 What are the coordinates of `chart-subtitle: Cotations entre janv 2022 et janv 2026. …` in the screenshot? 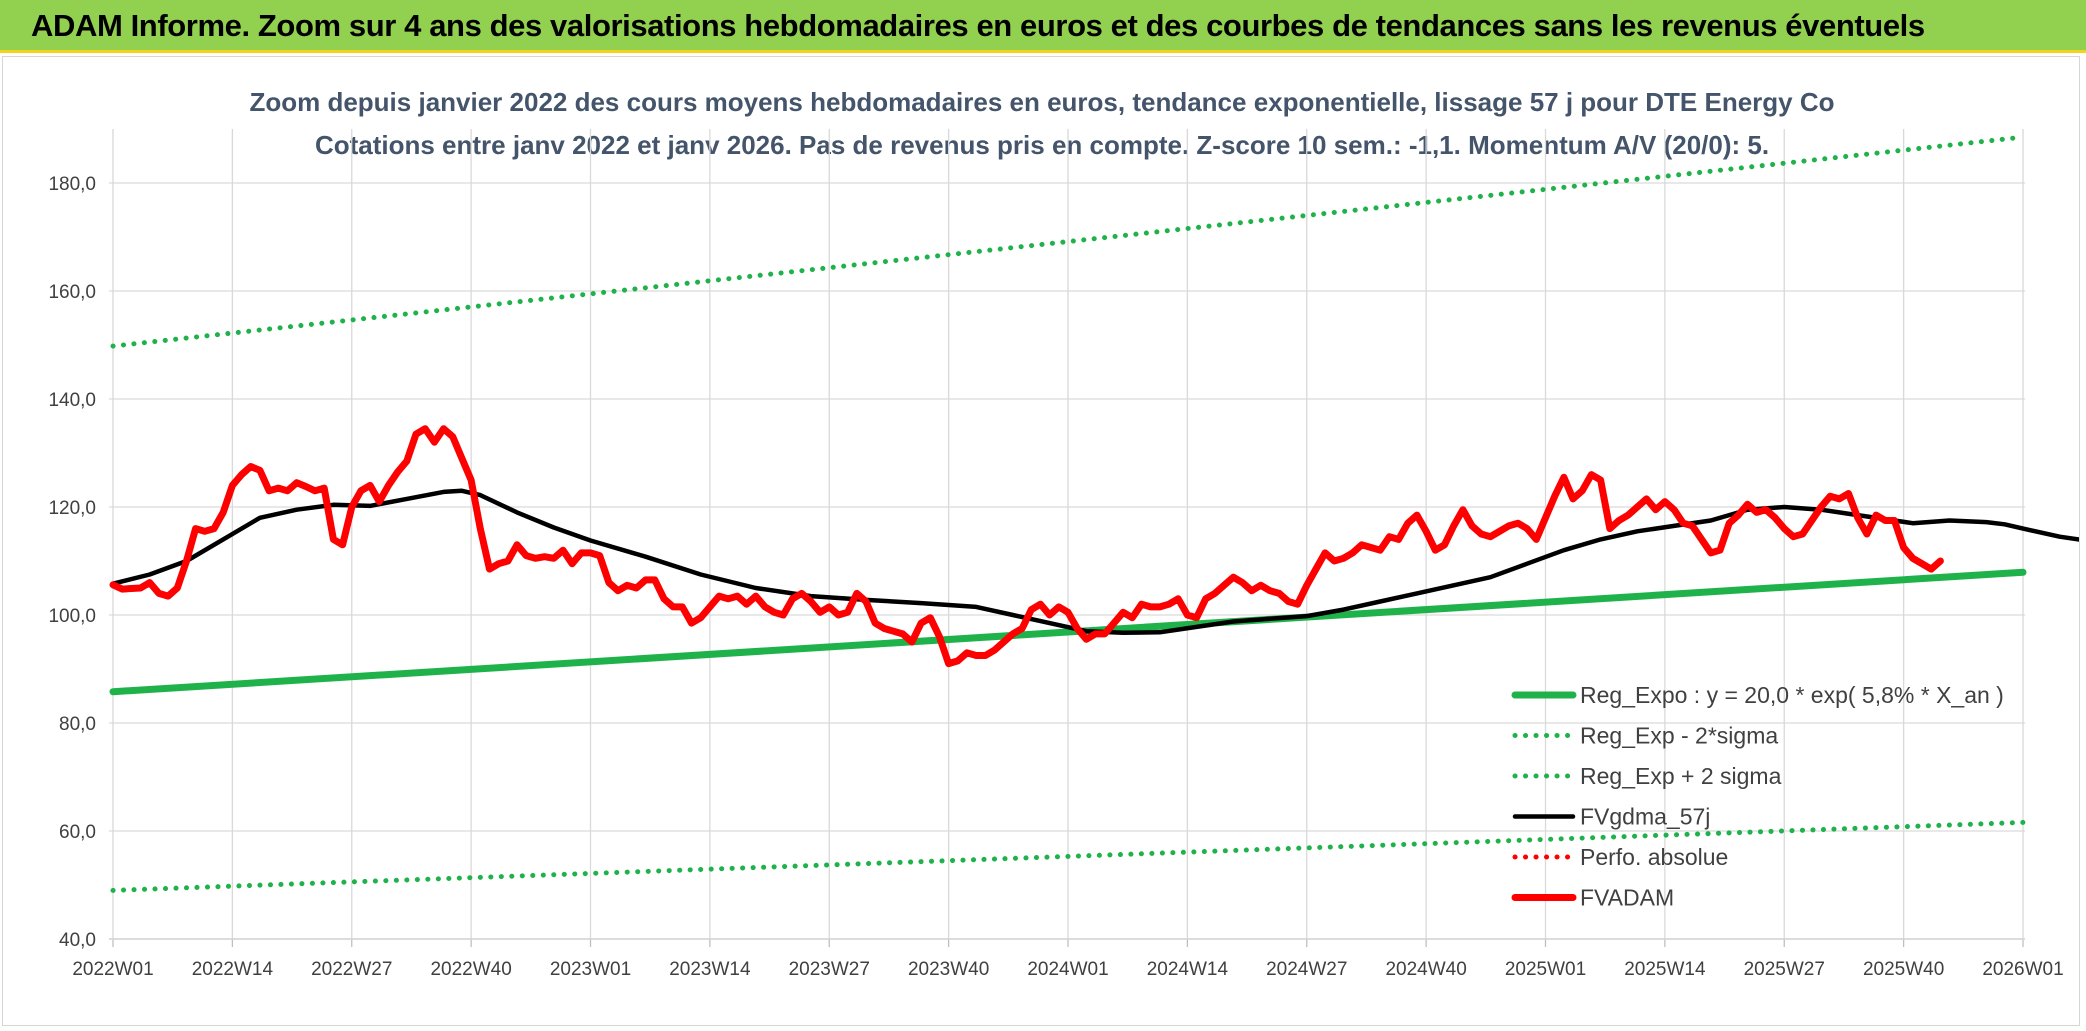 It's located at (1042, 145).